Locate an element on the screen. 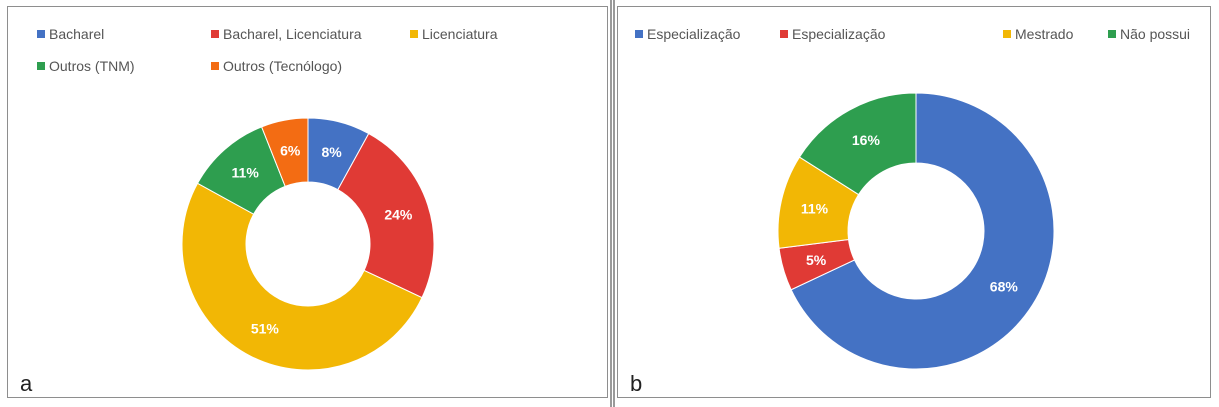 The image size is (1219, 407). legend-item: Licenciatura is located at coordinates (454, 34).